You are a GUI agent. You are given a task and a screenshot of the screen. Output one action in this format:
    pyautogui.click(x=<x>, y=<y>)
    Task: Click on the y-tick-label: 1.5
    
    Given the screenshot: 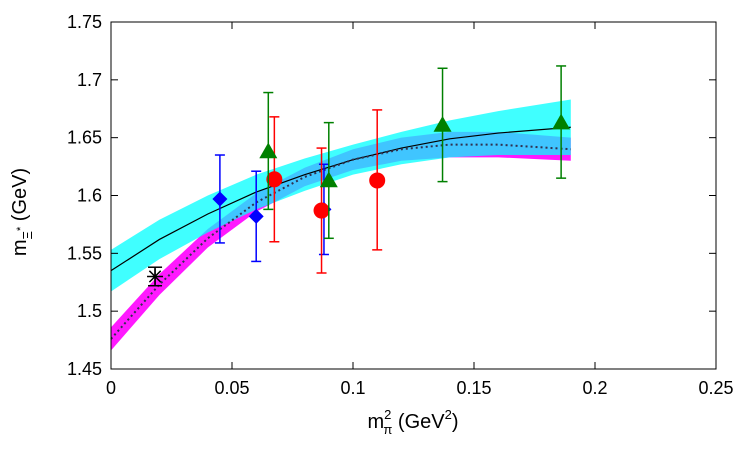 What is the action you would take?
    pyautogui.click(x=89, y=311)
    